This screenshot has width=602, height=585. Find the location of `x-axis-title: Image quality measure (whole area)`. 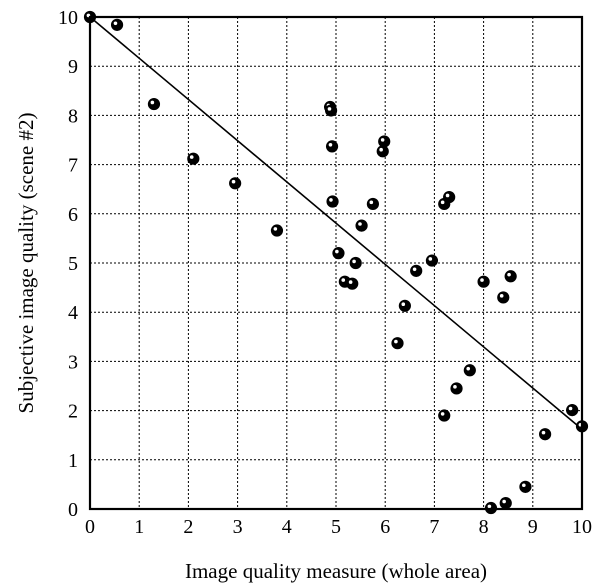

x-axis-title: Image quality measure (whole area) is located at coordinates (336, 571).